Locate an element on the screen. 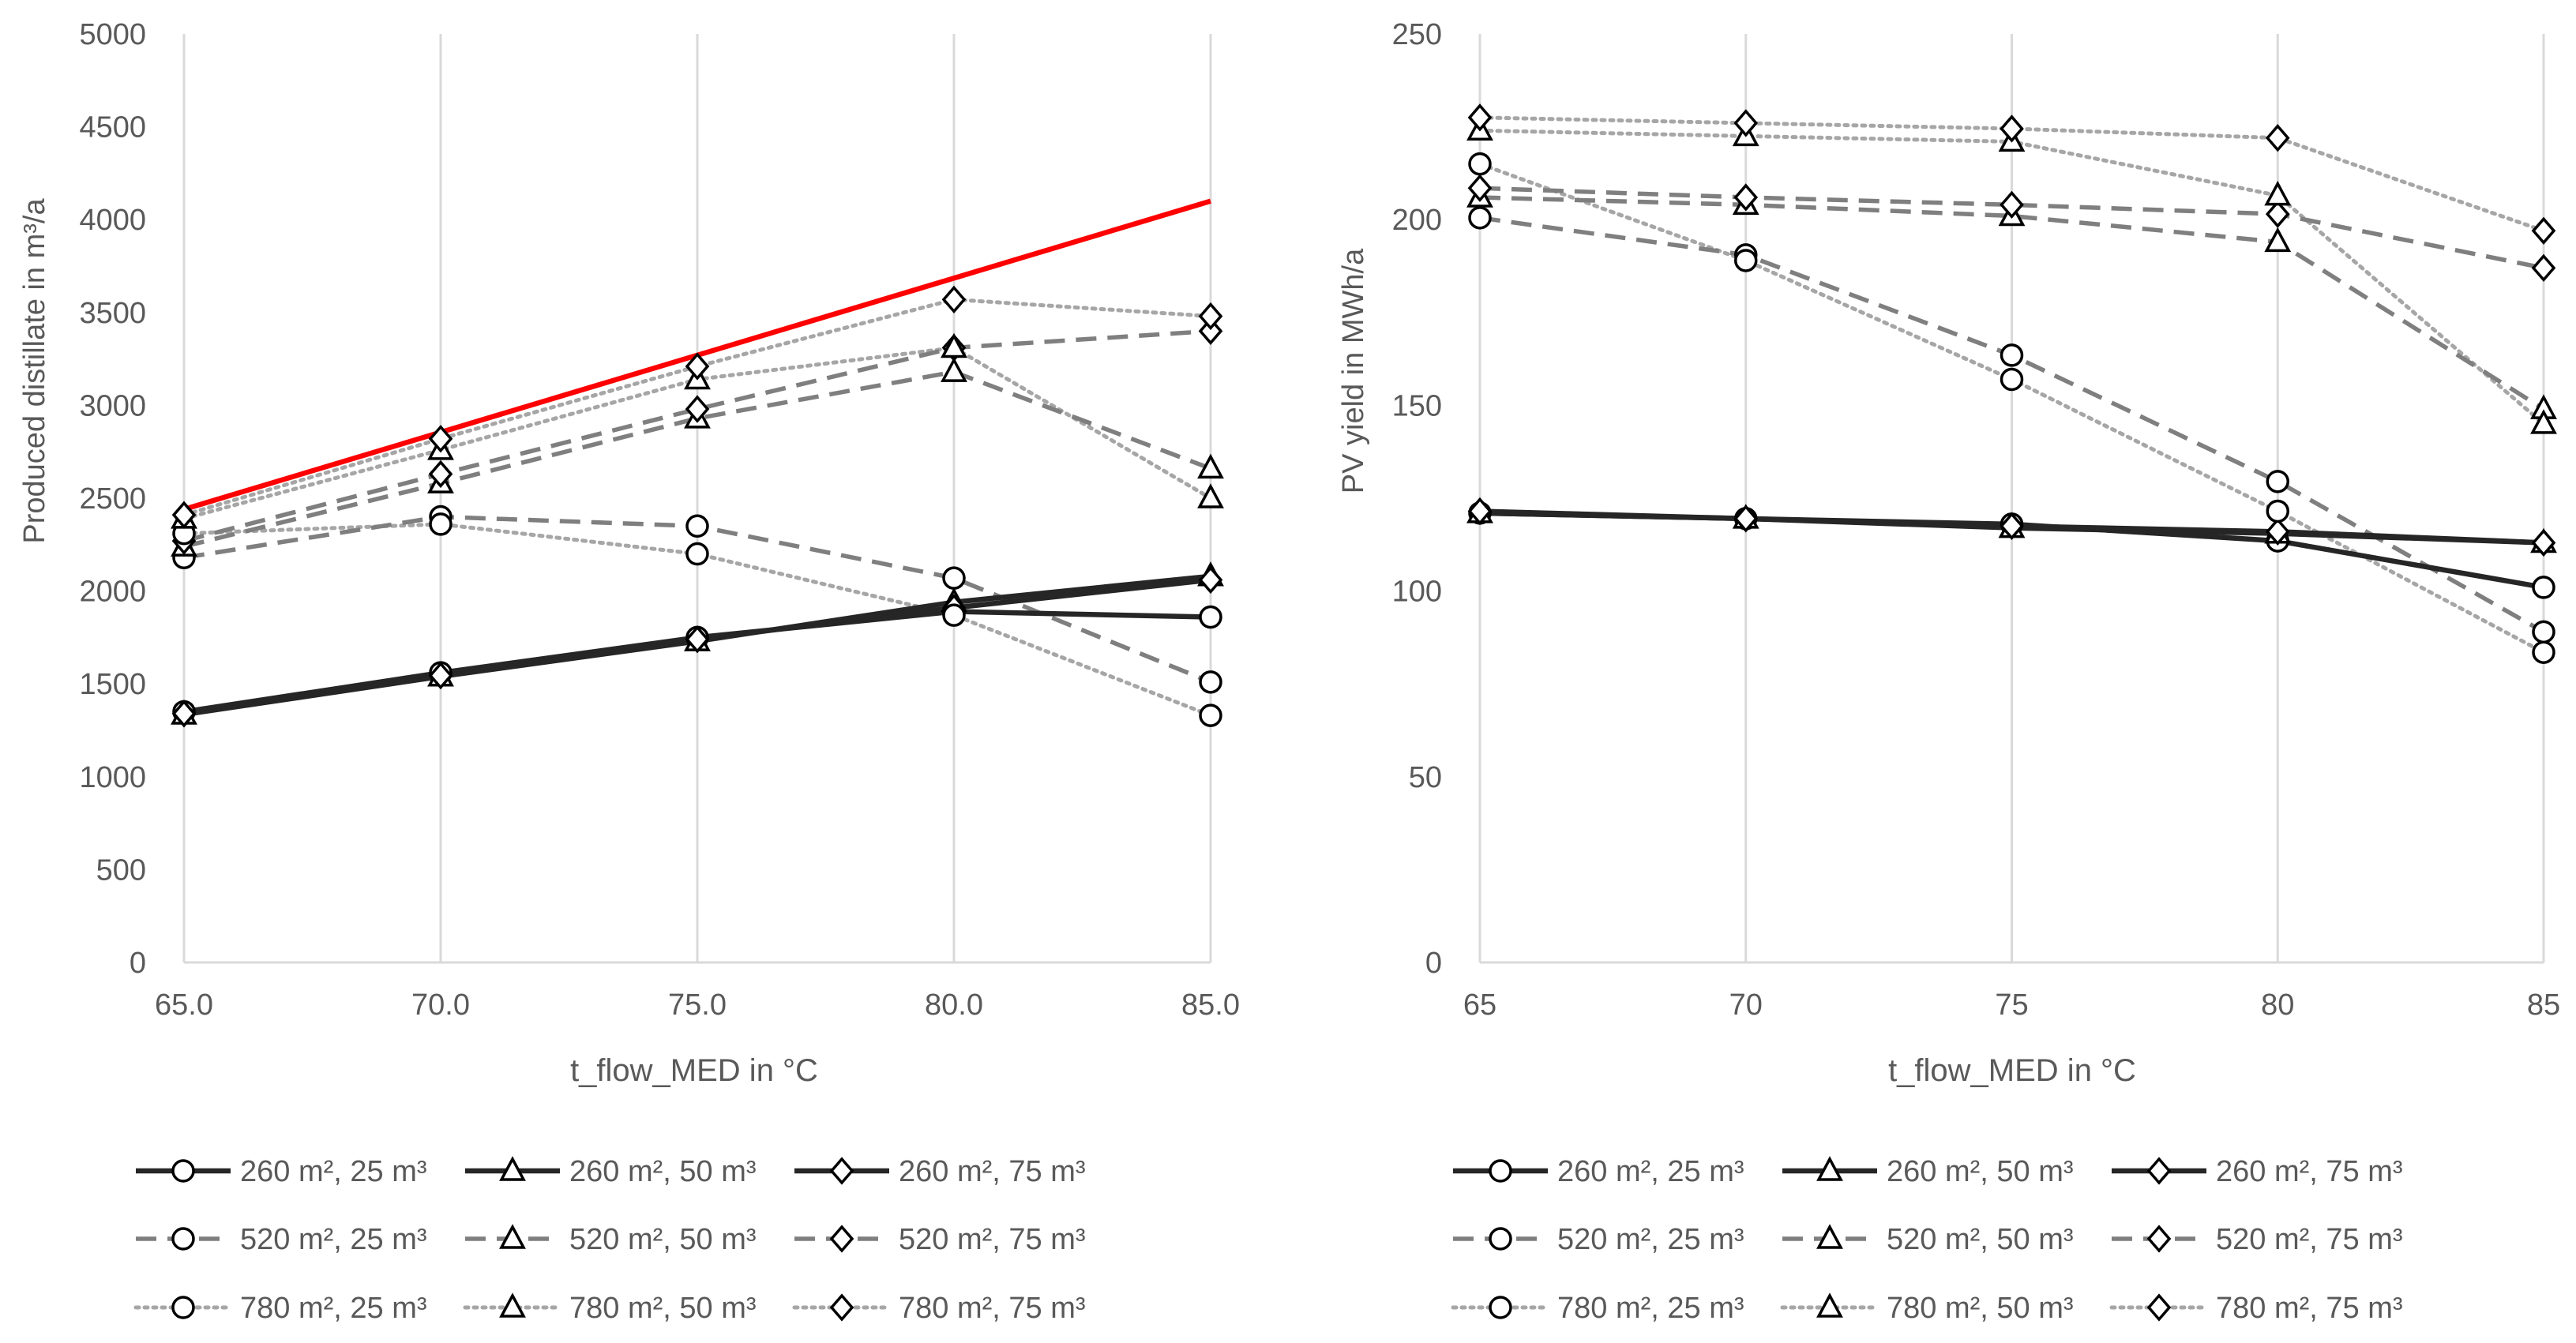  pv-yield-x-tick-label: 70 is located at coordinates (1746, 1005).